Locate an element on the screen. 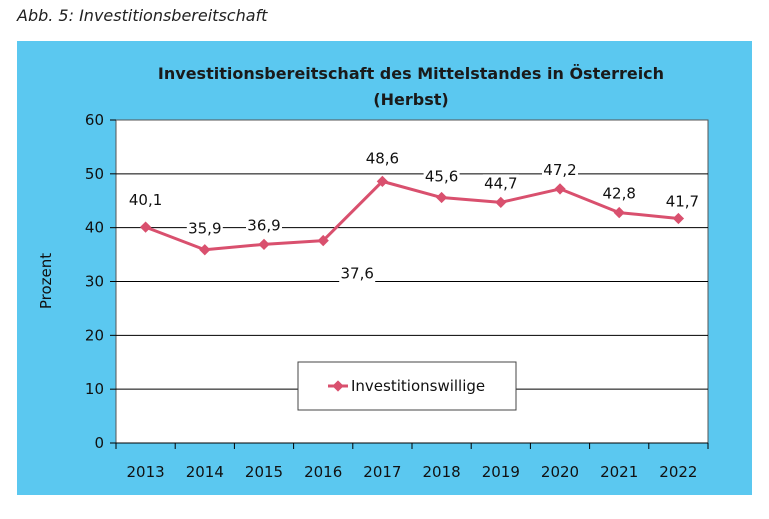 The height and width of the screenshot is (519, 769). x-axis-ticks: 2013 2014 2015 2016 2017 2018 2019 2020 2021 2022 is located at coordinates (412, 462).